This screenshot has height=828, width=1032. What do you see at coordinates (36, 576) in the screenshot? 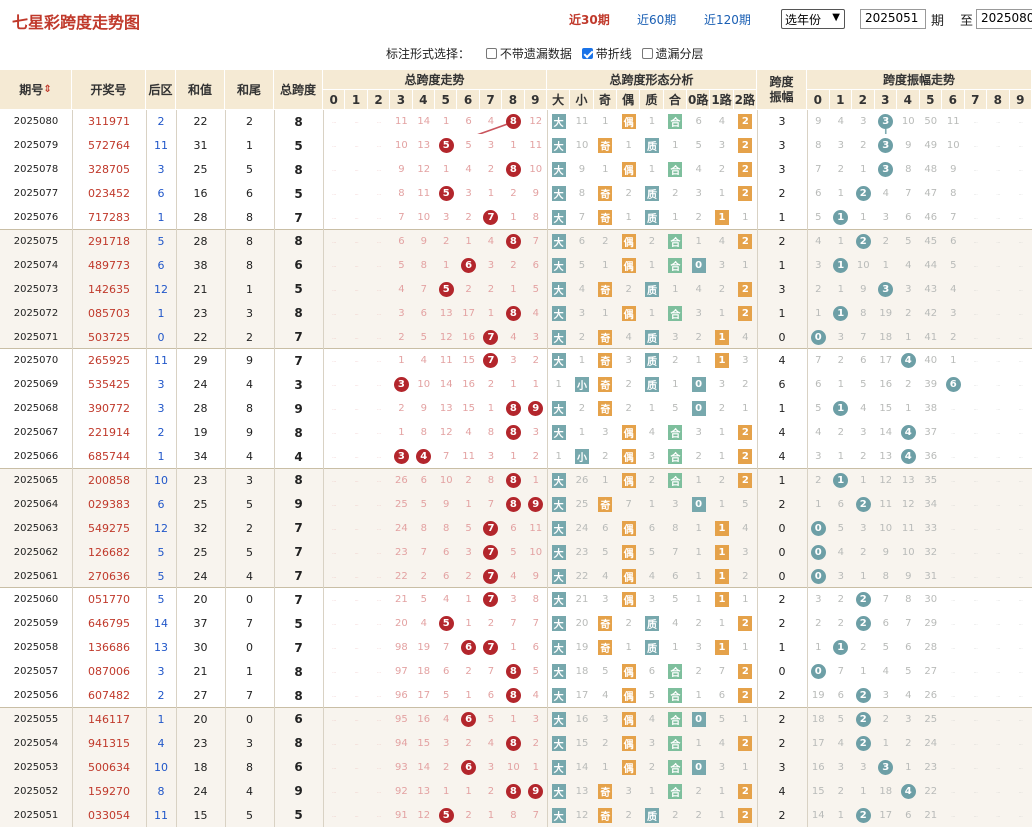
I see `row-issue: 2025061` at bounding box center [36, 576].